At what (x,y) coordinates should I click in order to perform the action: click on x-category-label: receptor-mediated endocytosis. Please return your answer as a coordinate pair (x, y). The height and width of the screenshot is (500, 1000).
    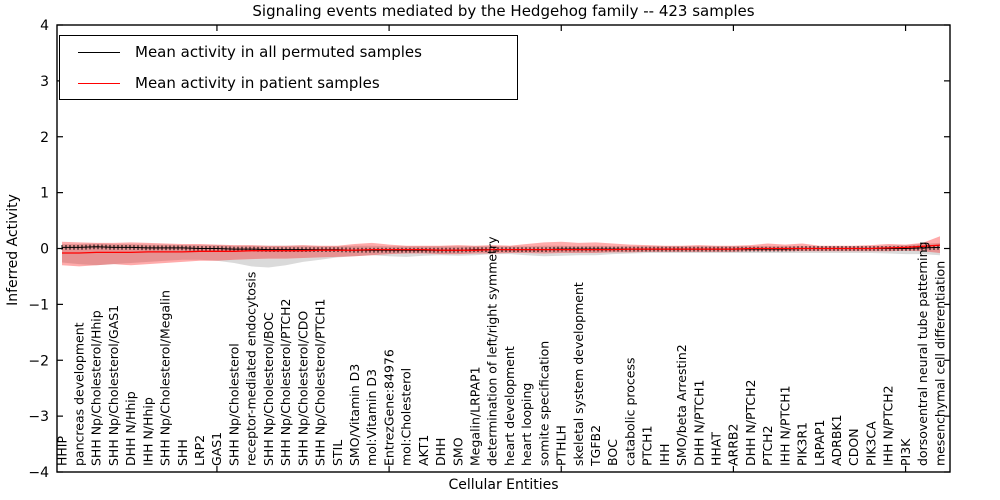
    Looking at the image, I should click on (251, 369).